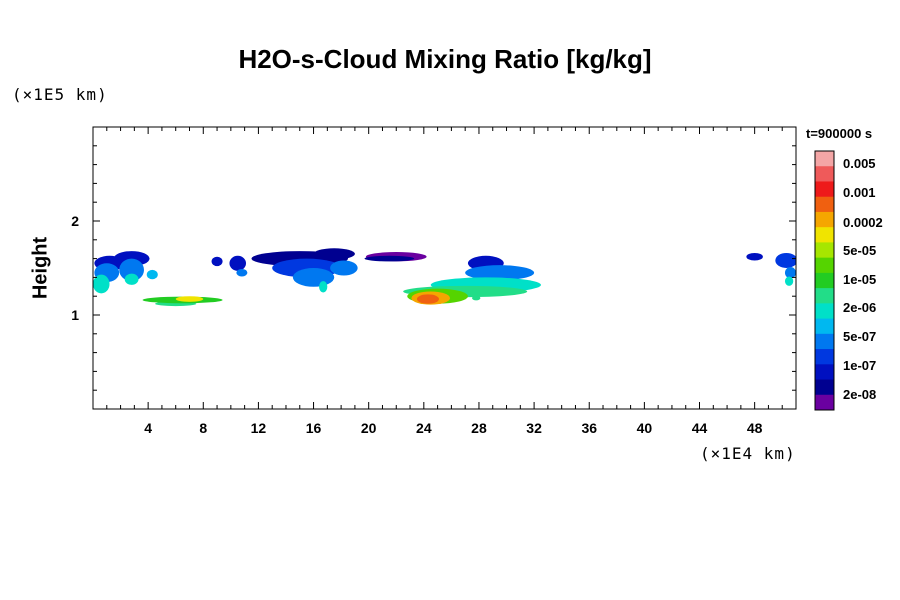 The height and width of the screenshot is (600, 900). What do you see at coordinates (444, 277) in the screenshot?
I see `cloud-field` at bounding box center [444, 277].